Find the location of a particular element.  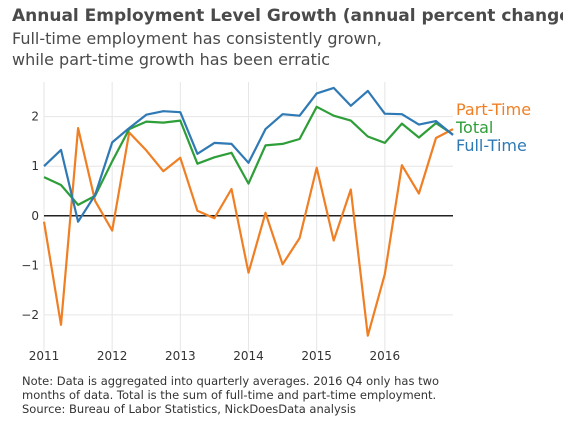

x-tick-label: 2014 is located at coordinates (248, 356).